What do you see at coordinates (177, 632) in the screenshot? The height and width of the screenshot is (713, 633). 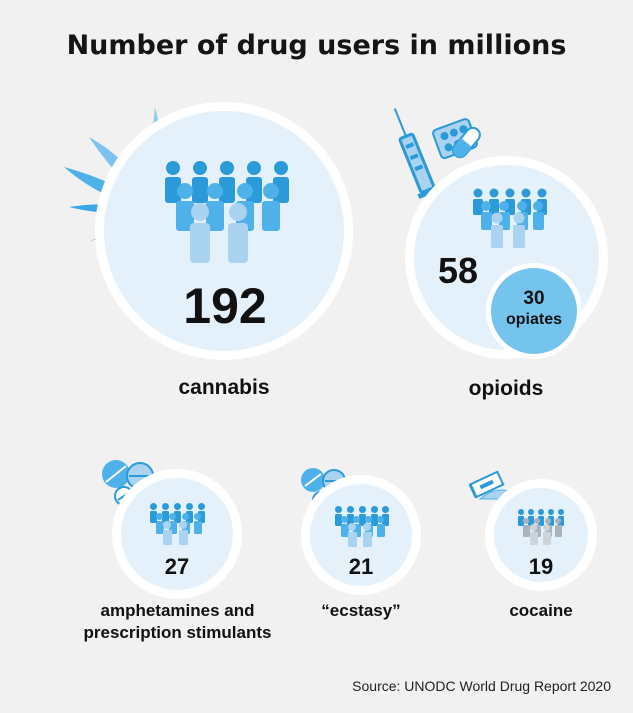 I see `amphetamines-label-line2: prescription stimulants` at bounding box center [177, 632].